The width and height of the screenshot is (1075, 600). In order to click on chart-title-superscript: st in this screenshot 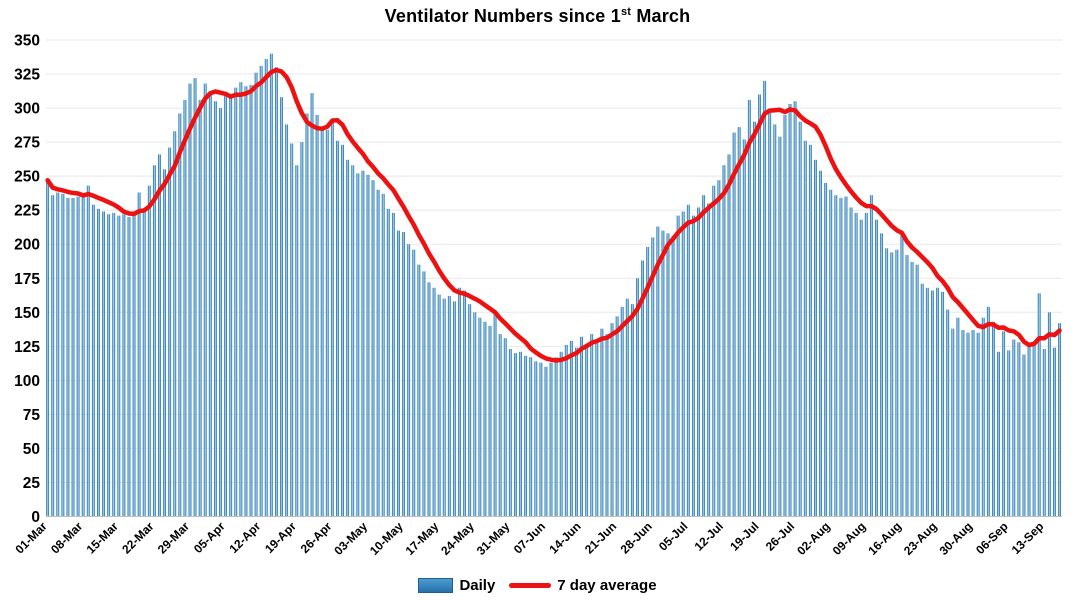, I will do `click(626, 12)`.